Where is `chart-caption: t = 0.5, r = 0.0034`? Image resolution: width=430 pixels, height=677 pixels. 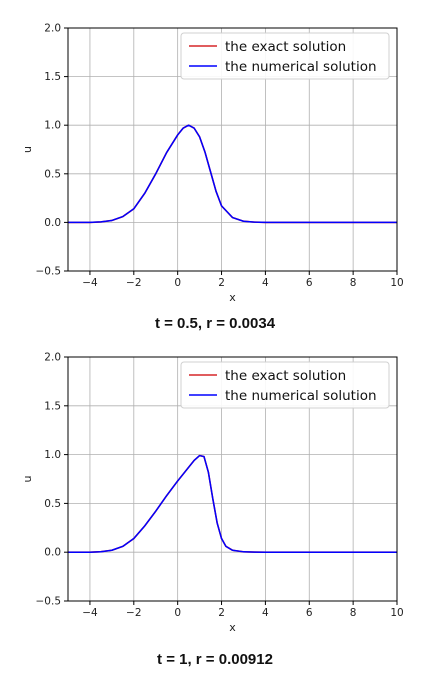
chart-caption: t = 0.5, r = 0.0034 is located at coordinates (215, 323).